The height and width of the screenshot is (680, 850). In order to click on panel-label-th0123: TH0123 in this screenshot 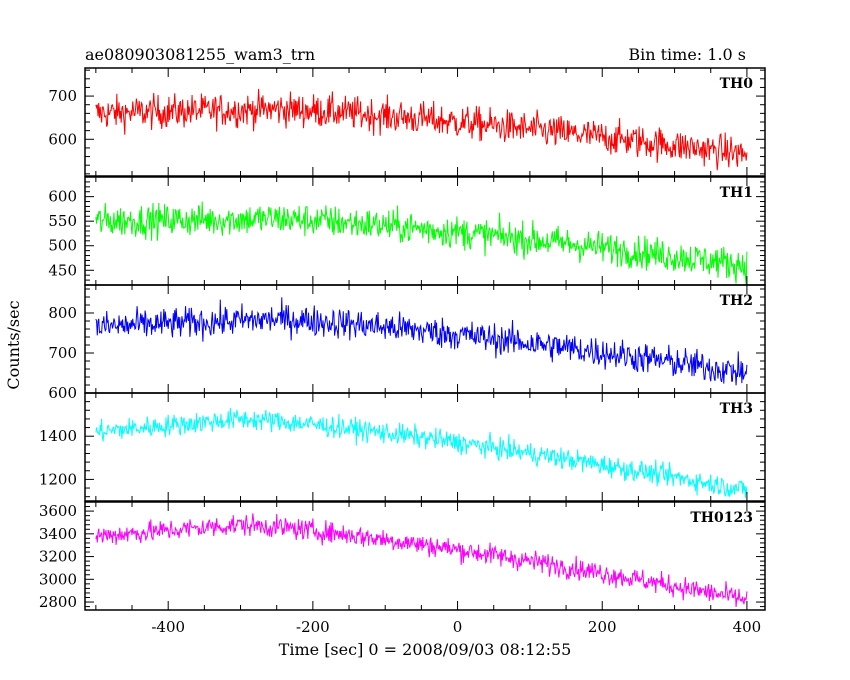, I will do `click(721, 518)`.